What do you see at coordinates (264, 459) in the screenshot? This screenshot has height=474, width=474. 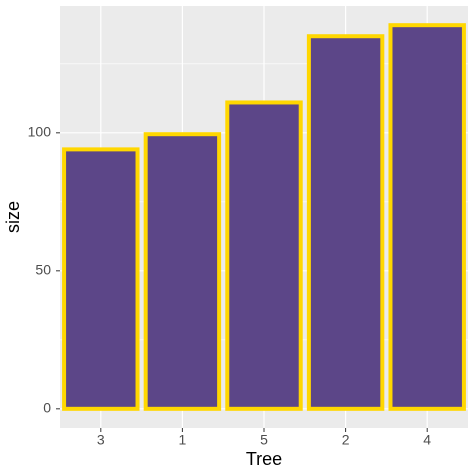 I see `x-axis-label: Tree` at bounding box center [264, 459].